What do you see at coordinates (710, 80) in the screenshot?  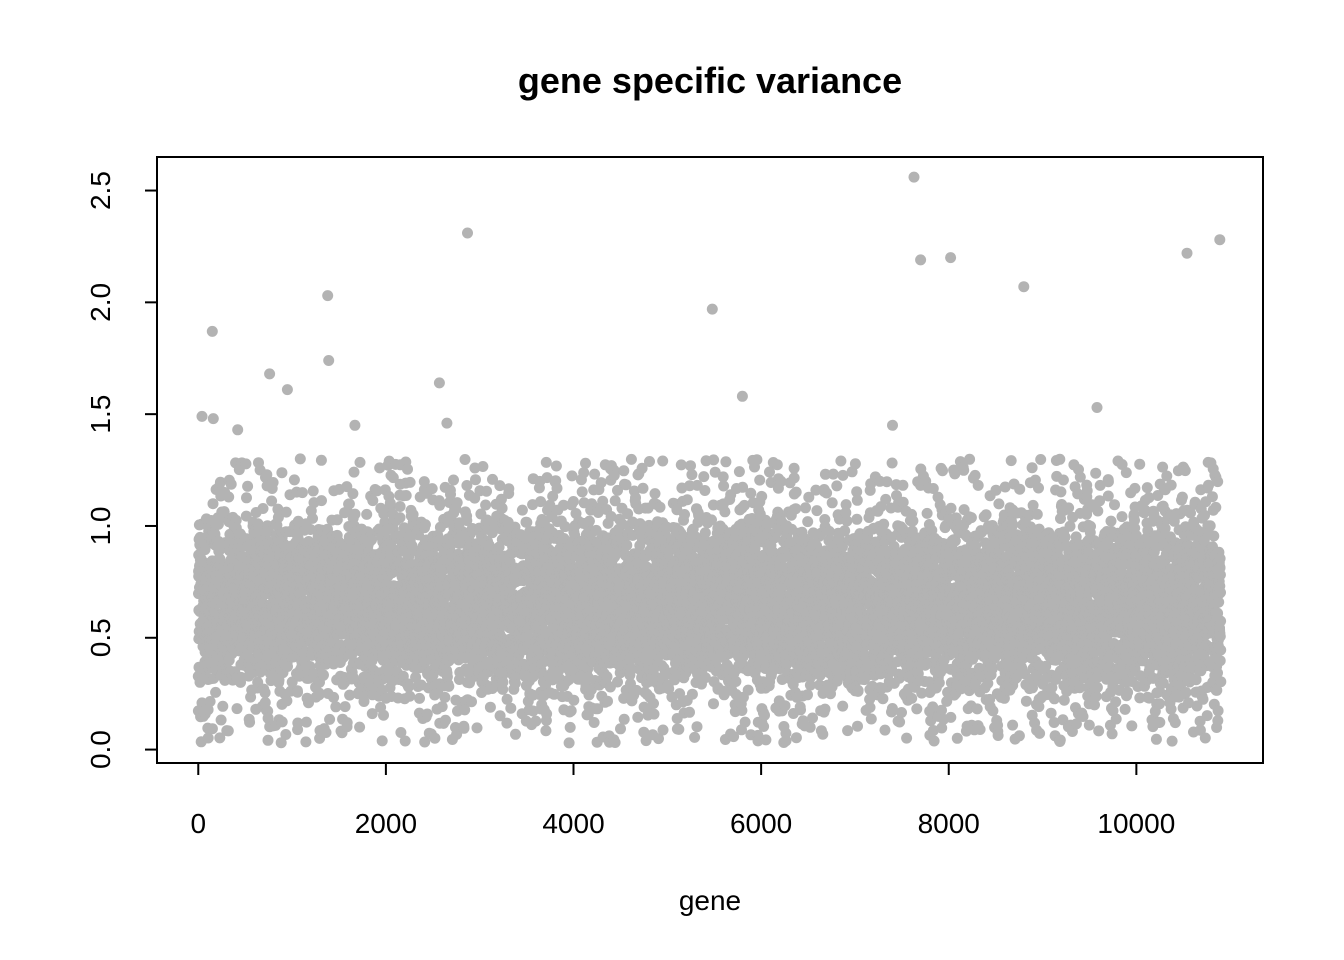 I see `chart-title: gene specific variance` at bounding box center [710, 80].